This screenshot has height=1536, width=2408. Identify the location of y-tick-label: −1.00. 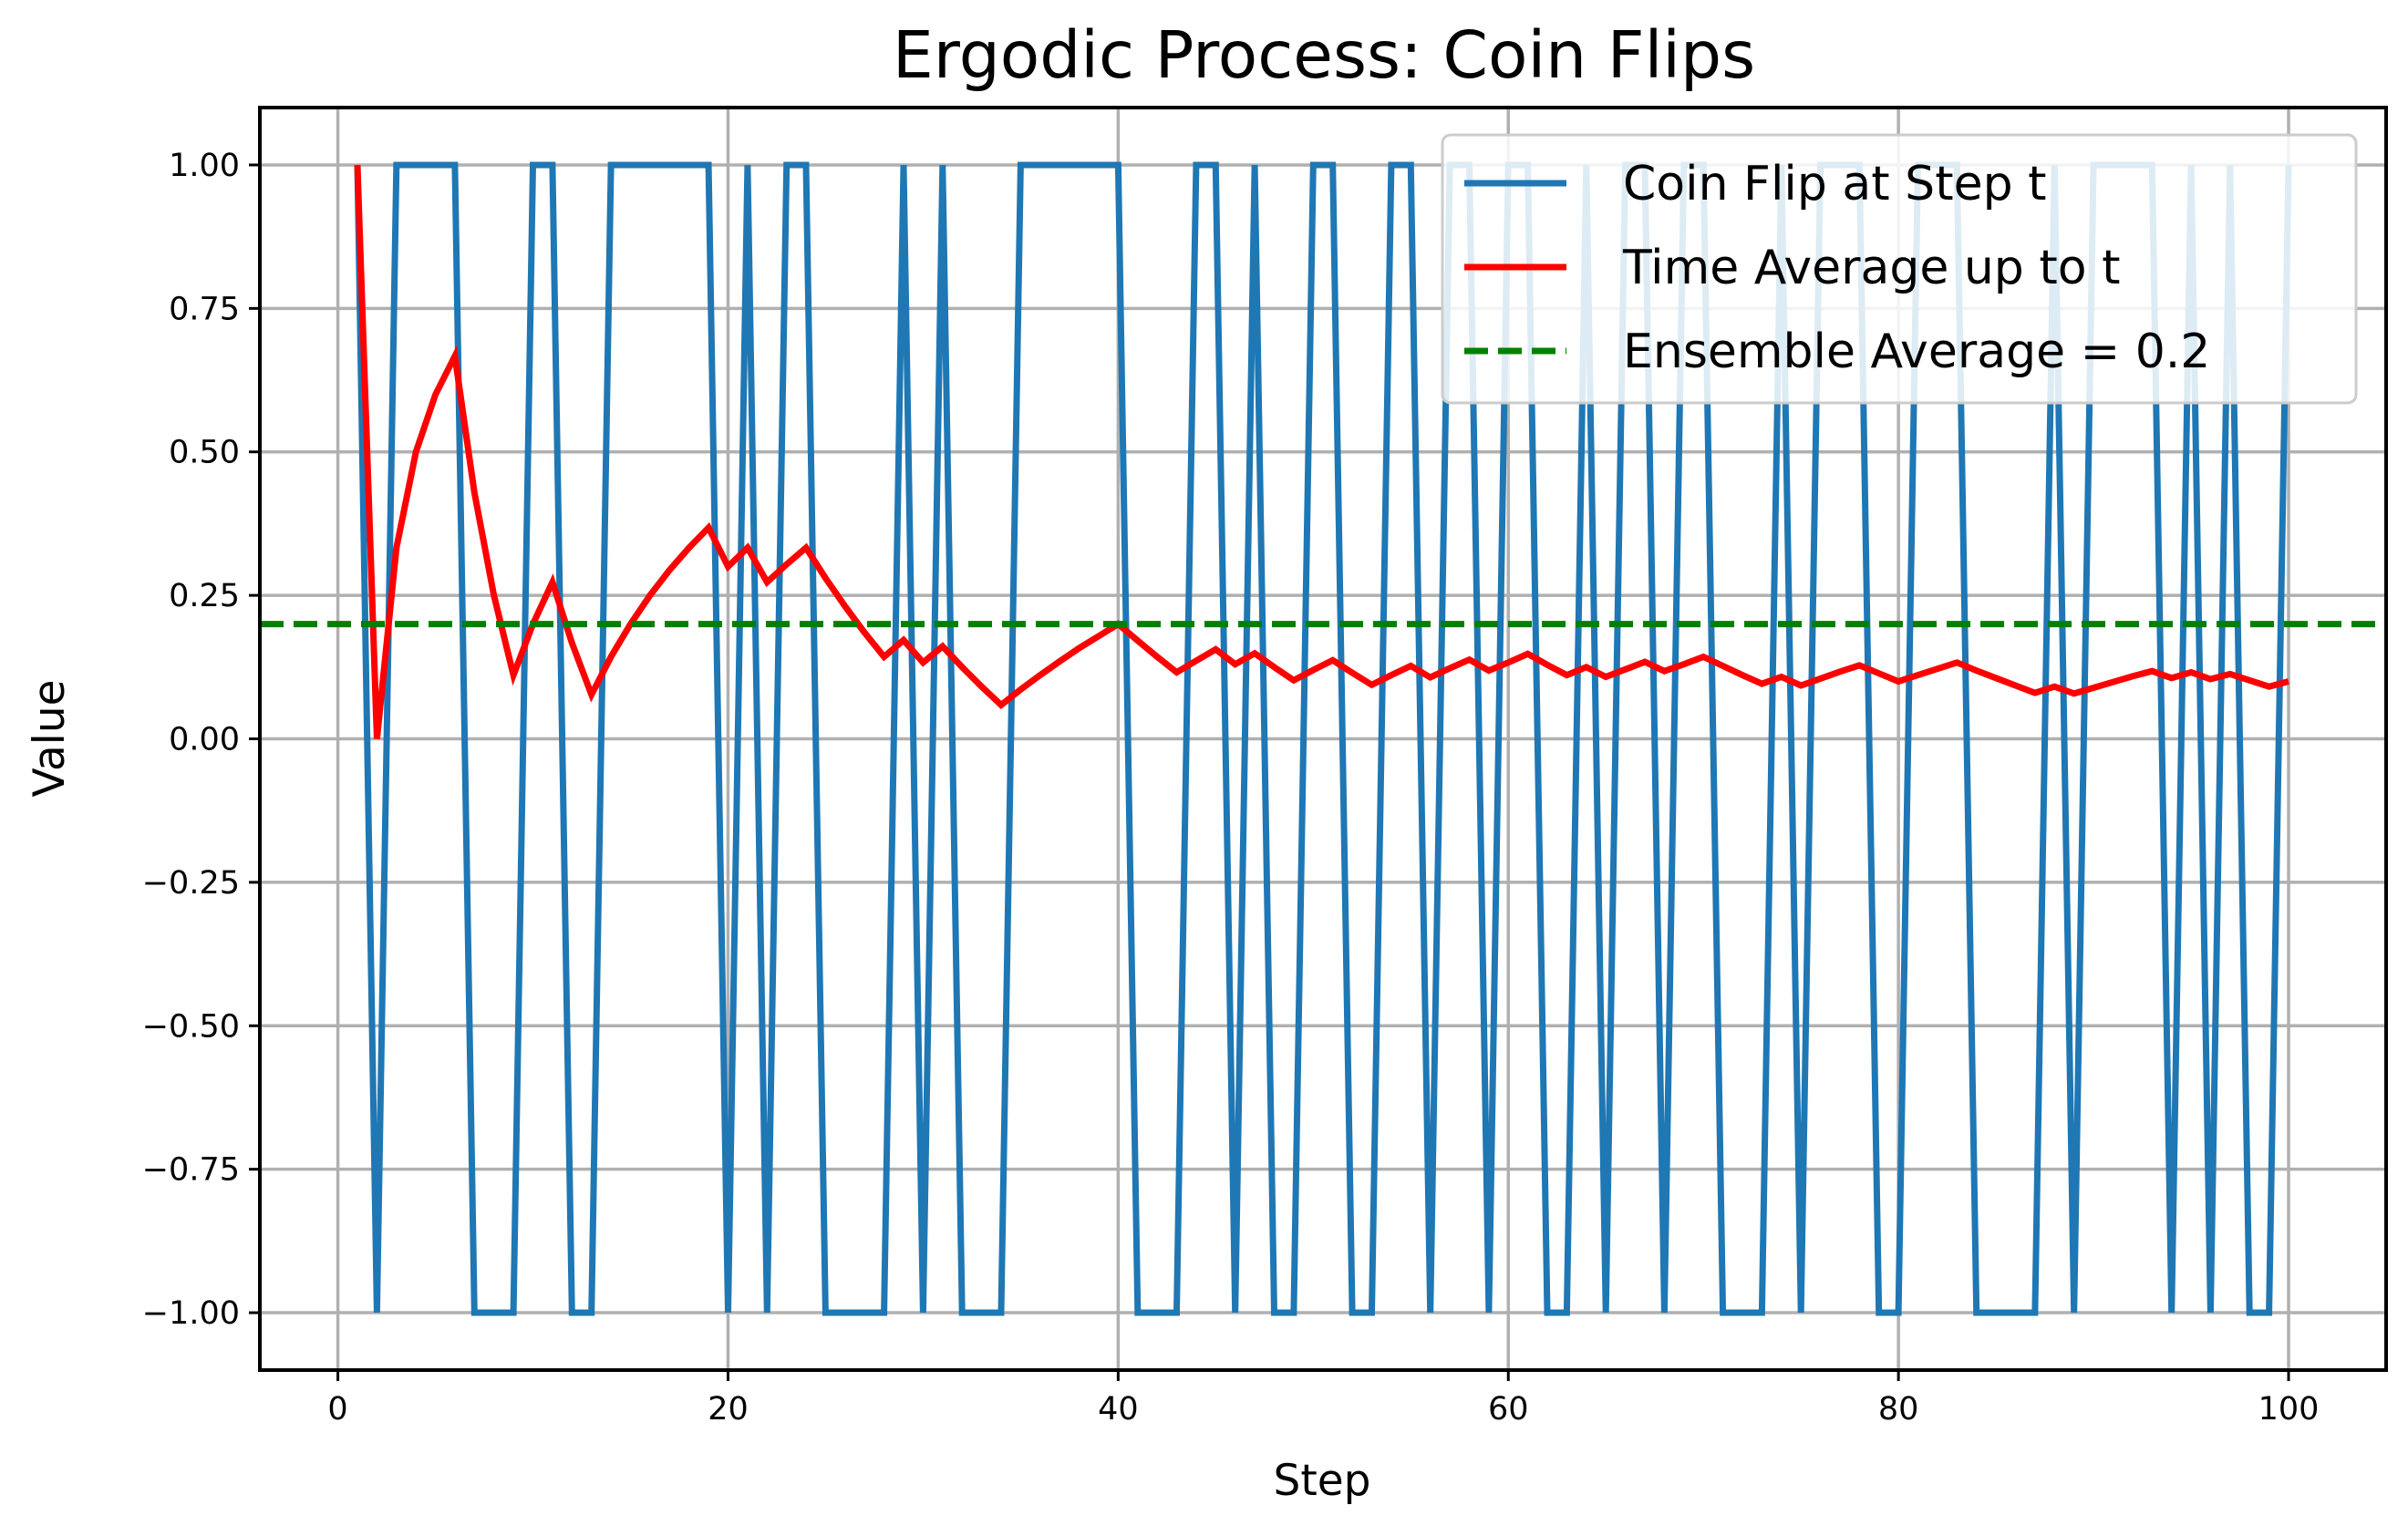
(191, 1313).